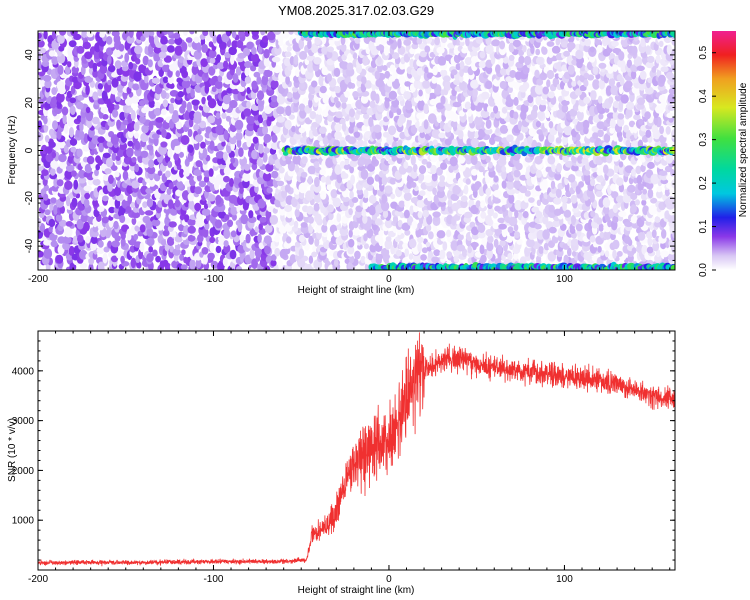 The width and height of the screenshot is (750, 600). I want to click on heatmap-cell-2004, so click(323, 89).